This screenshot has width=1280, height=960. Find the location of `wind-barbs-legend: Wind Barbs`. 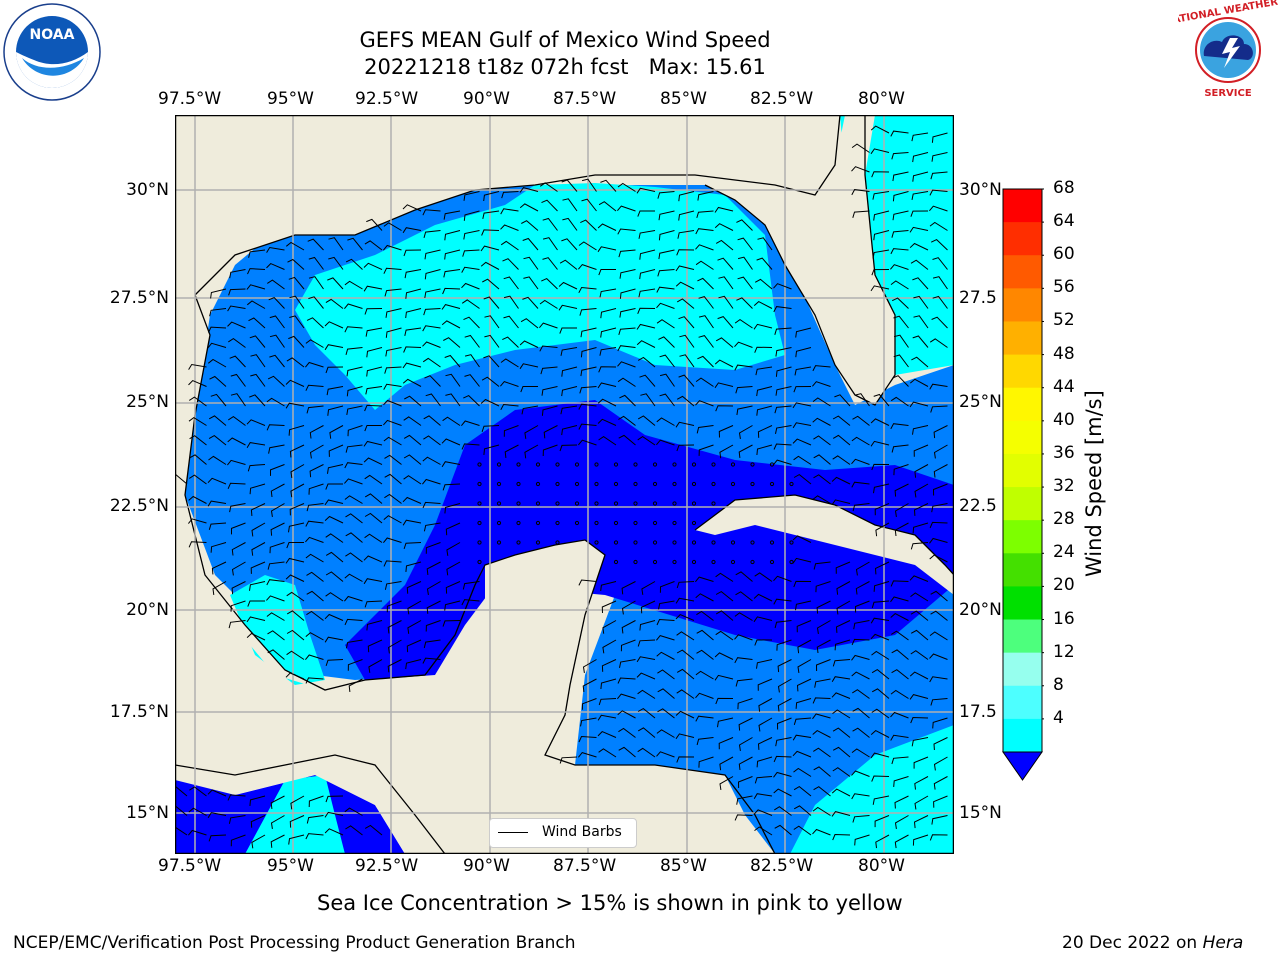

wind-barbs-legend: Wind Barbs is located at coordinates (563, 833).